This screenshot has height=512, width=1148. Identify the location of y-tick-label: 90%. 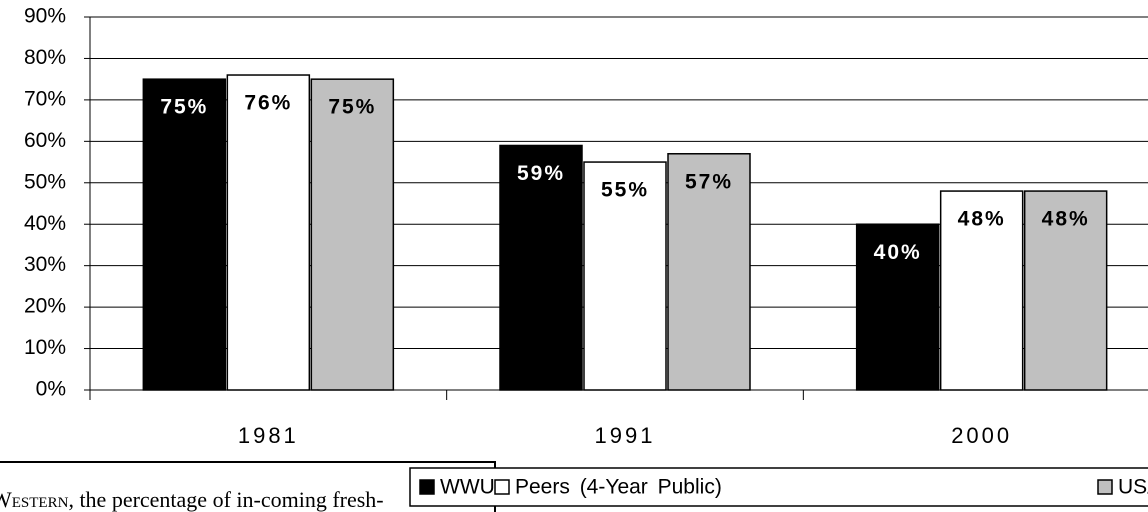
(45, 16).